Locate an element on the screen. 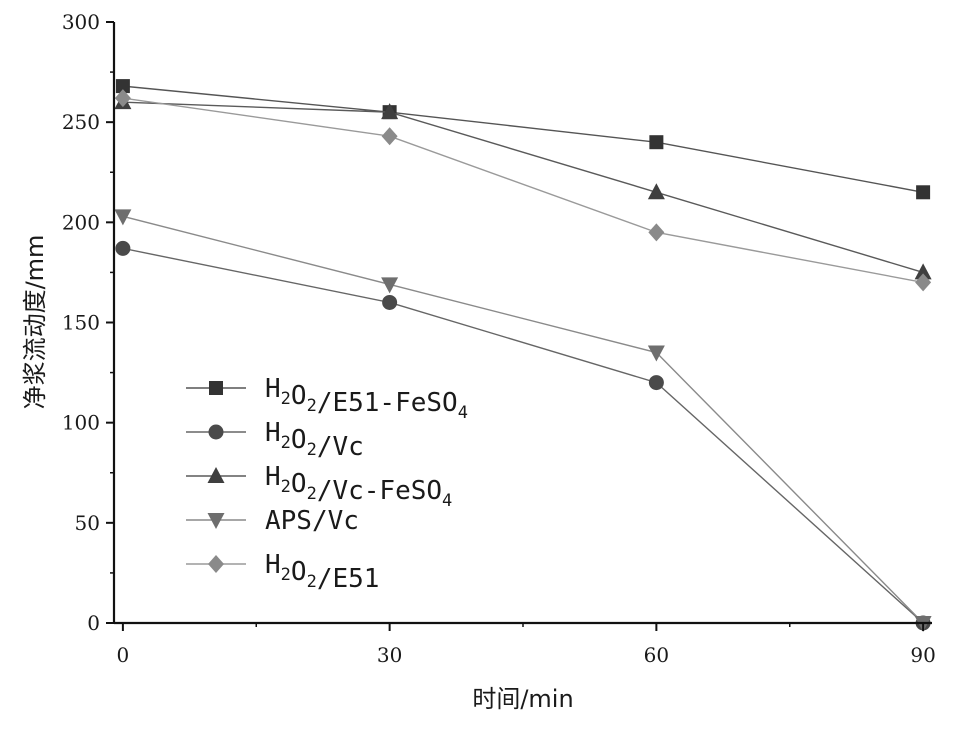  y-tick-label: 200 is located at coordinates (81, 222).